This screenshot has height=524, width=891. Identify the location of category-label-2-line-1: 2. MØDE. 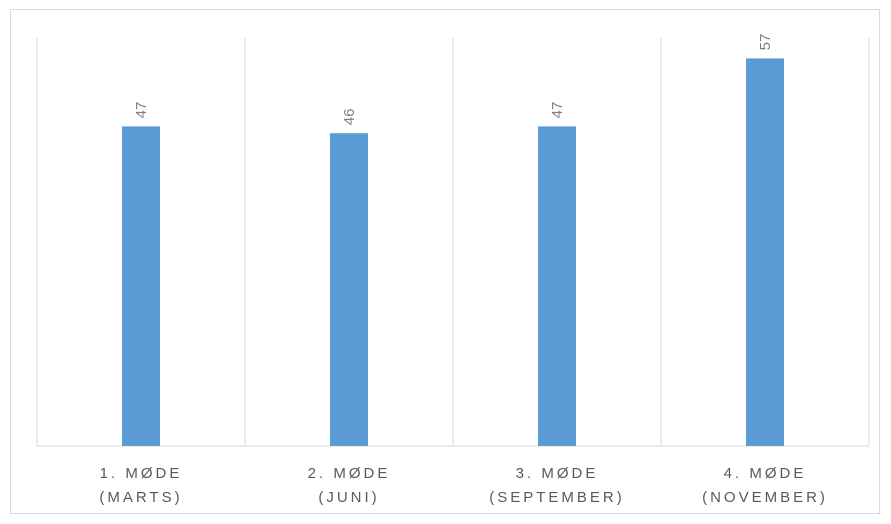
(349, 473).